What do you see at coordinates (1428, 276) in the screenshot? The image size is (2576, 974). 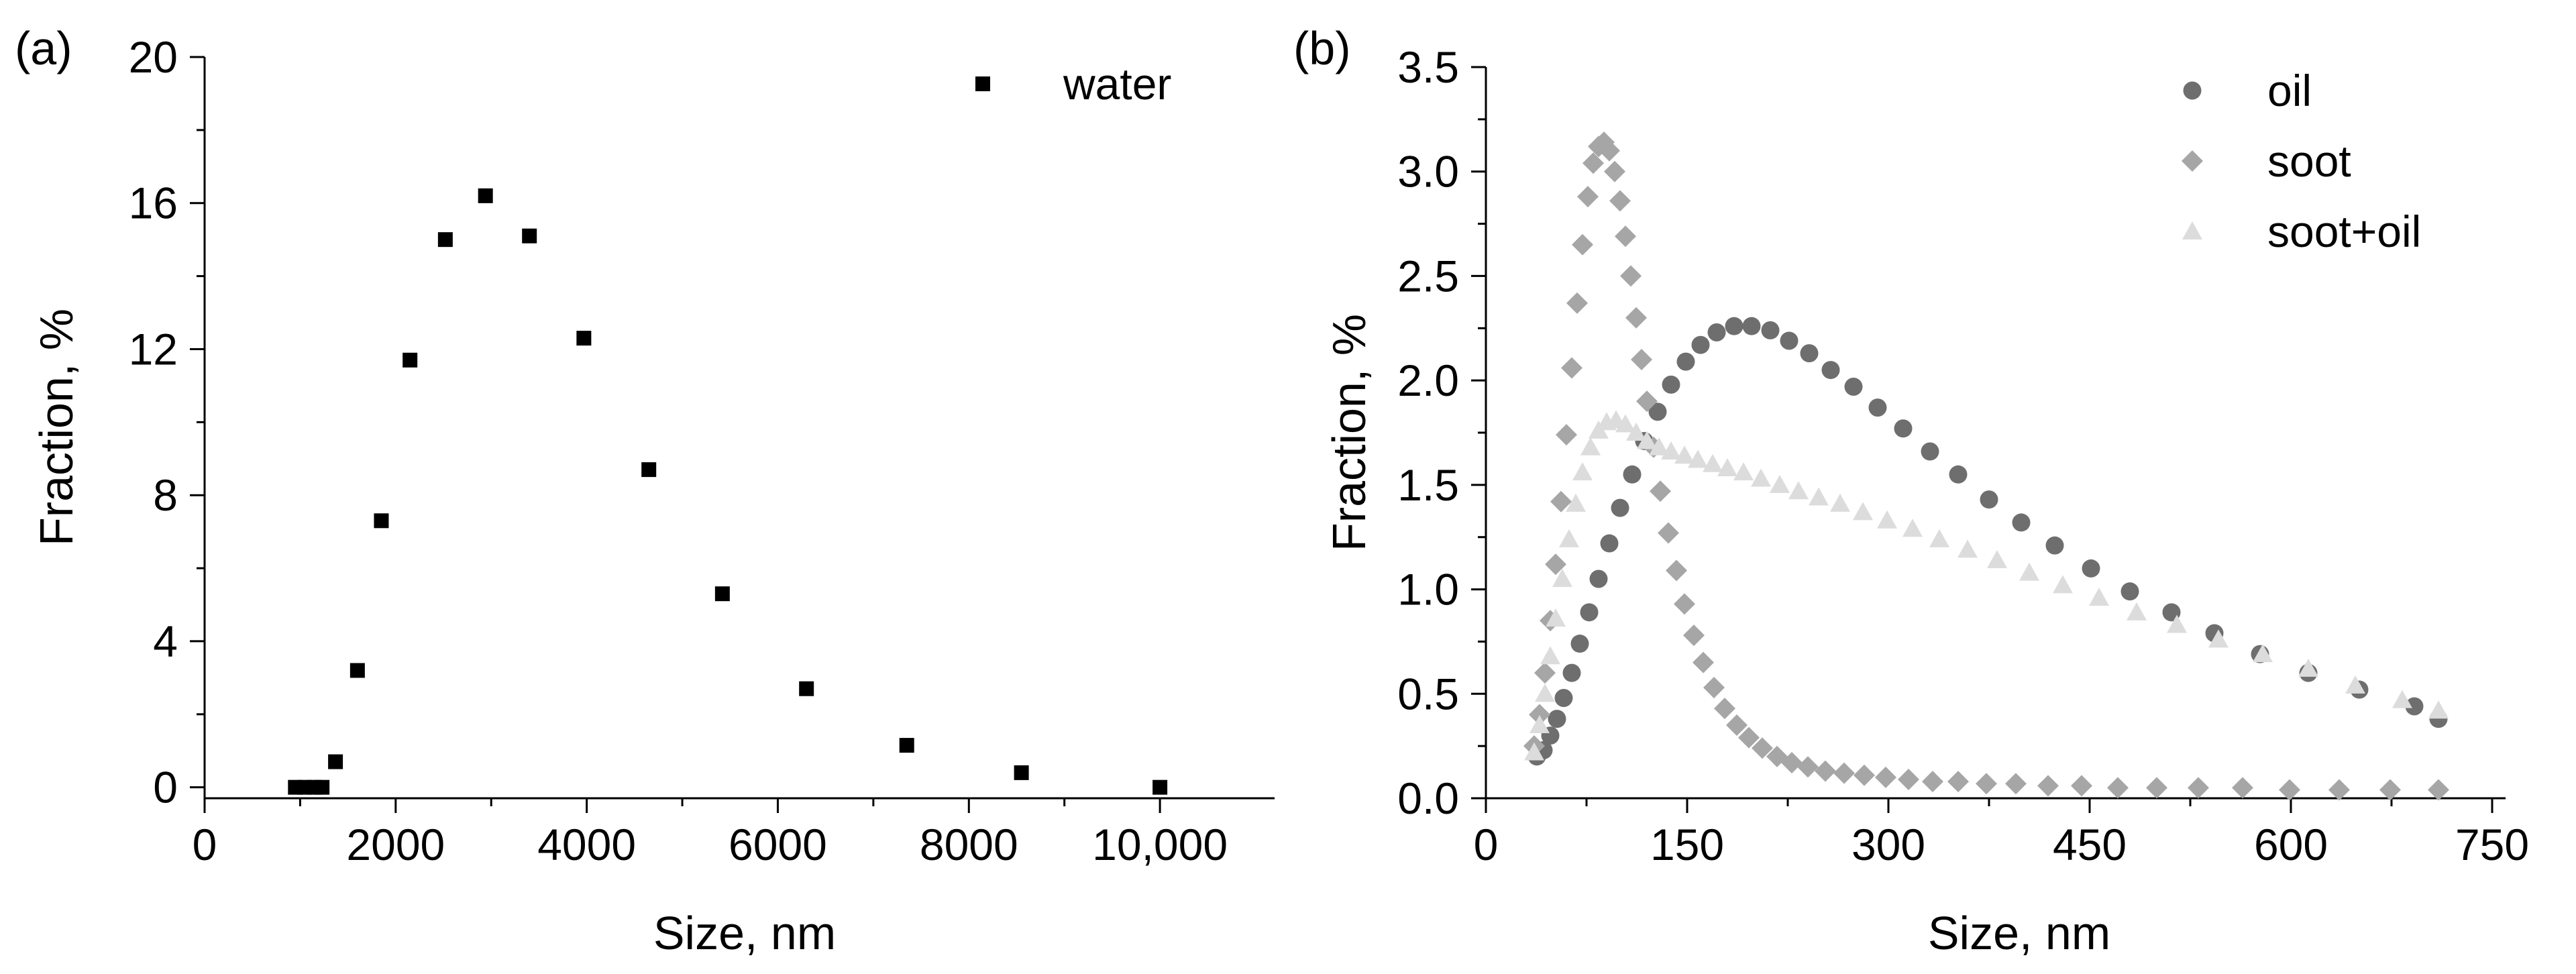 I see `y-tick-label: 2.5` at bounding box center [1428, 276].